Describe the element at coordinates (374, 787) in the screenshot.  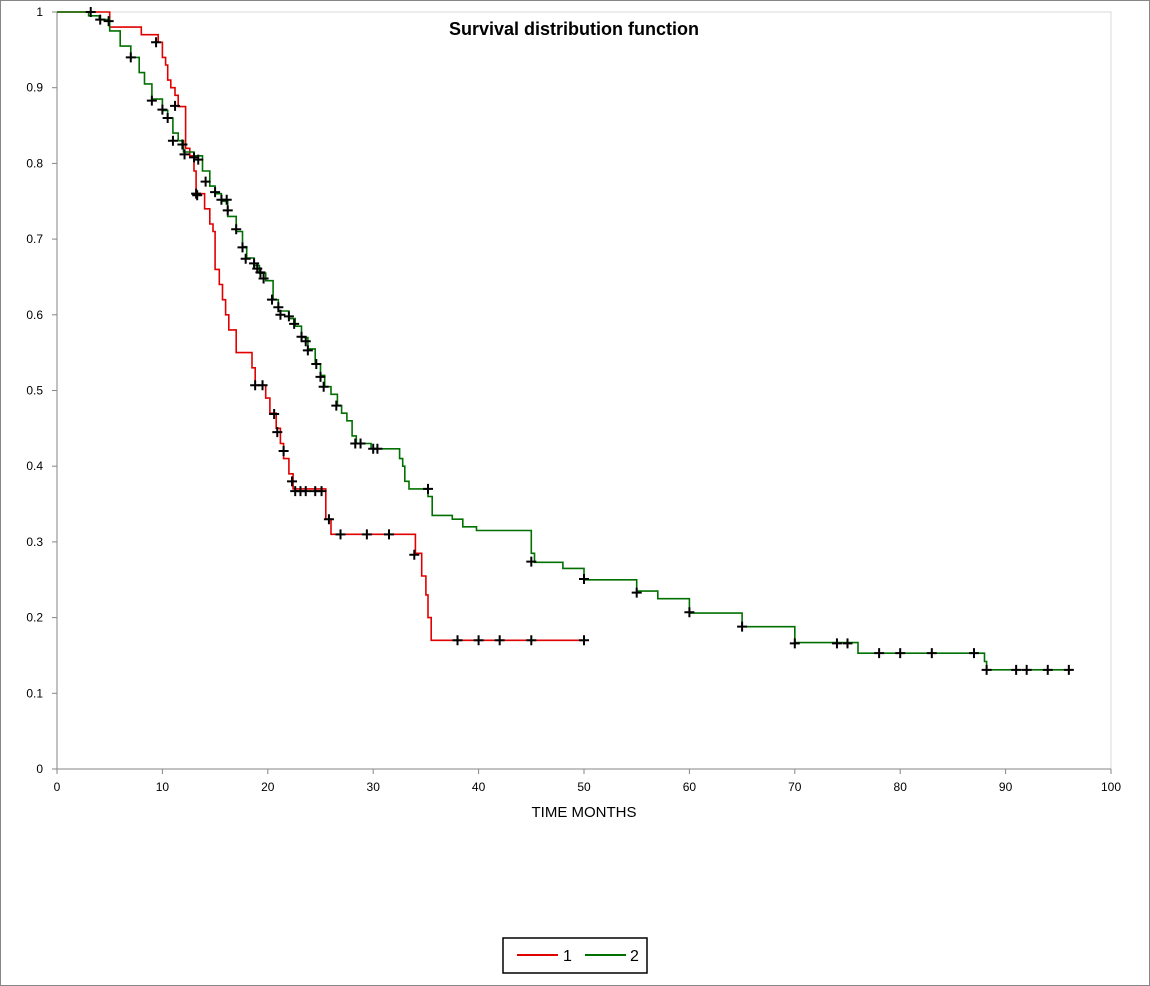
I see `x-tick-label: 30` at that location.